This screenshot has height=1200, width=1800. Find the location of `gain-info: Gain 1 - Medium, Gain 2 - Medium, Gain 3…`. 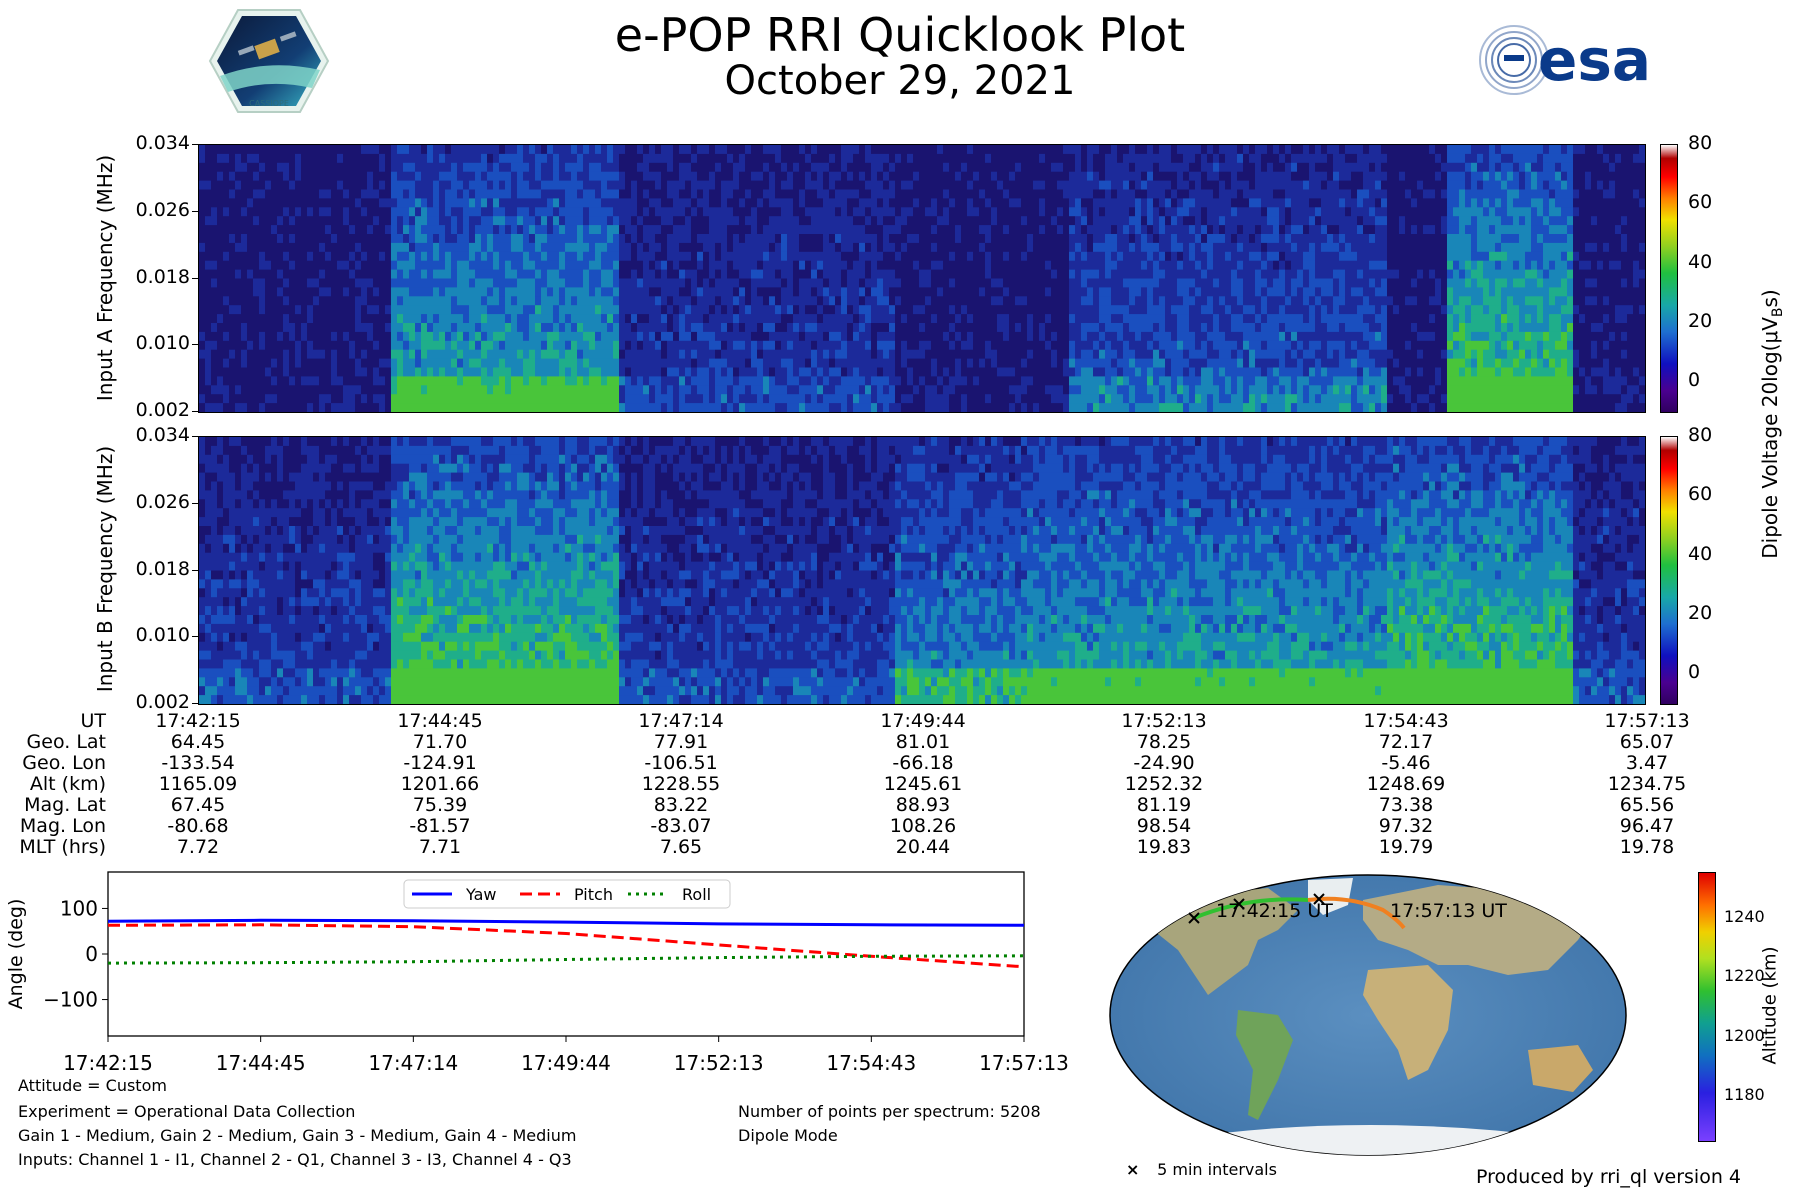

gain-info: Gain 1 - Medium, Gain 2 - Medium, Gain 3… is located at coordinates (297, 1135).